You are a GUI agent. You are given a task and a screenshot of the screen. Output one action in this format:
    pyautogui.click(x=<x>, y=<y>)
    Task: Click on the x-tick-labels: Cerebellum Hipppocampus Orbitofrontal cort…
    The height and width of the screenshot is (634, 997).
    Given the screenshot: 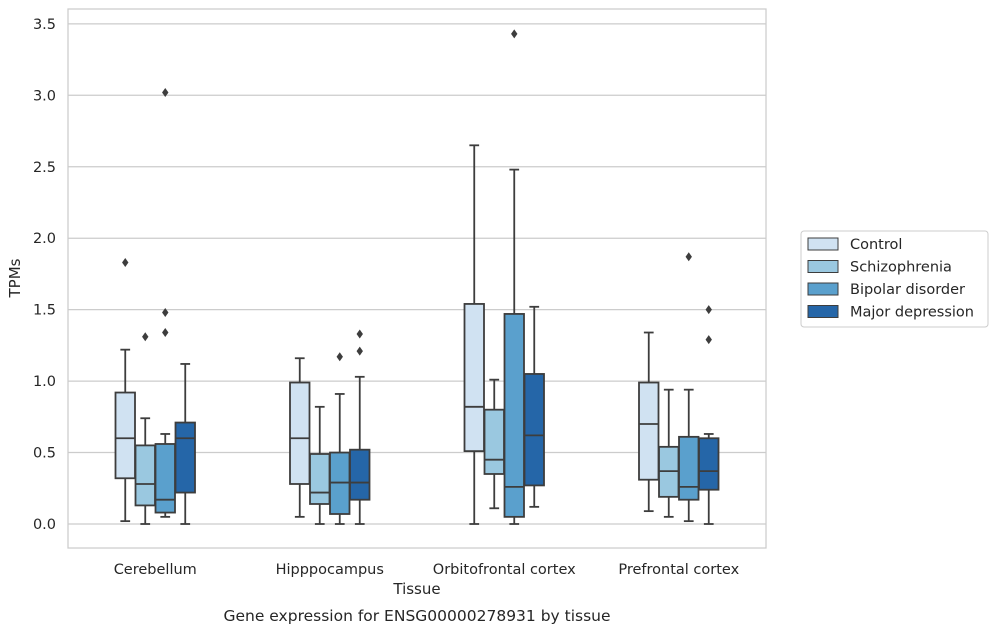 What is the action you would take?
    pyautogui.click(x=427, y=570)
    